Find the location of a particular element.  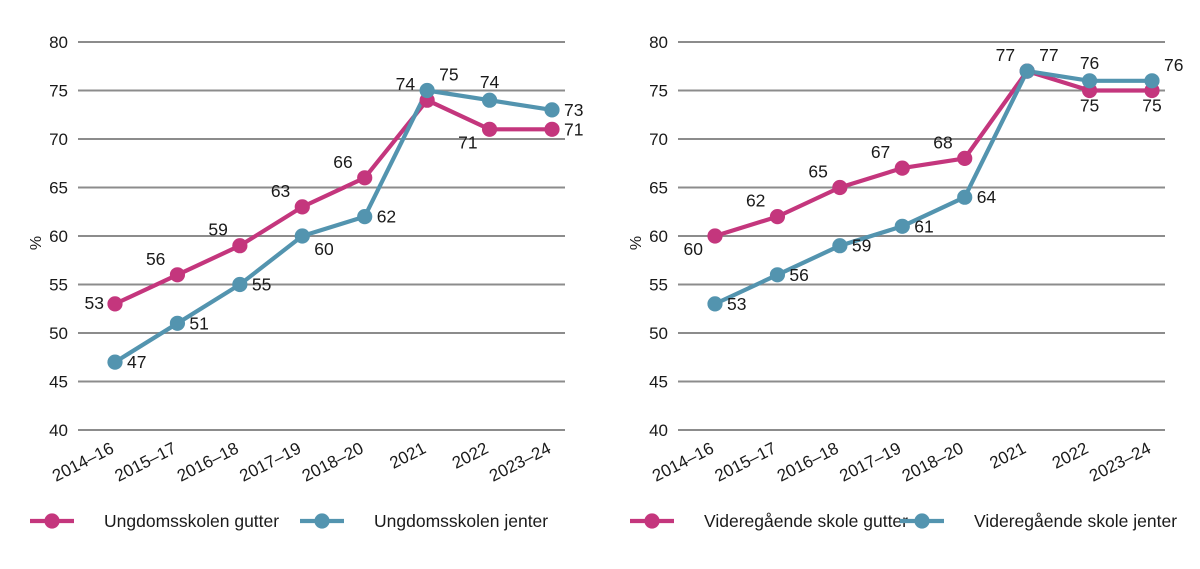

data-point-label: 65 is located at coordinates (817, 172).